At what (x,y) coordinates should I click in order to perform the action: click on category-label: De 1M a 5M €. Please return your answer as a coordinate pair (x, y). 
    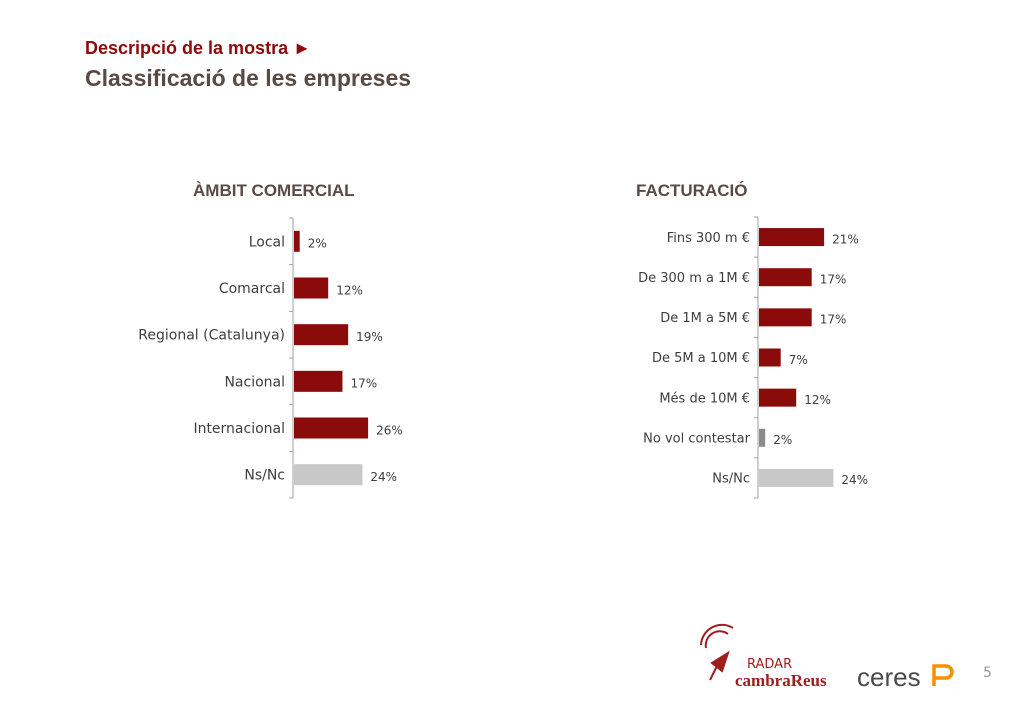
    Looking at the image, I should click on (705, 318).